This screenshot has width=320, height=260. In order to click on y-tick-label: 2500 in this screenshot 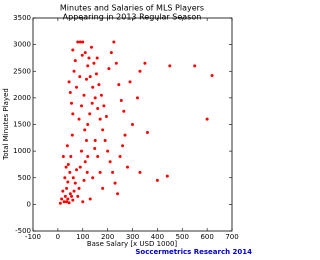, I will do `click(22, 71)`.